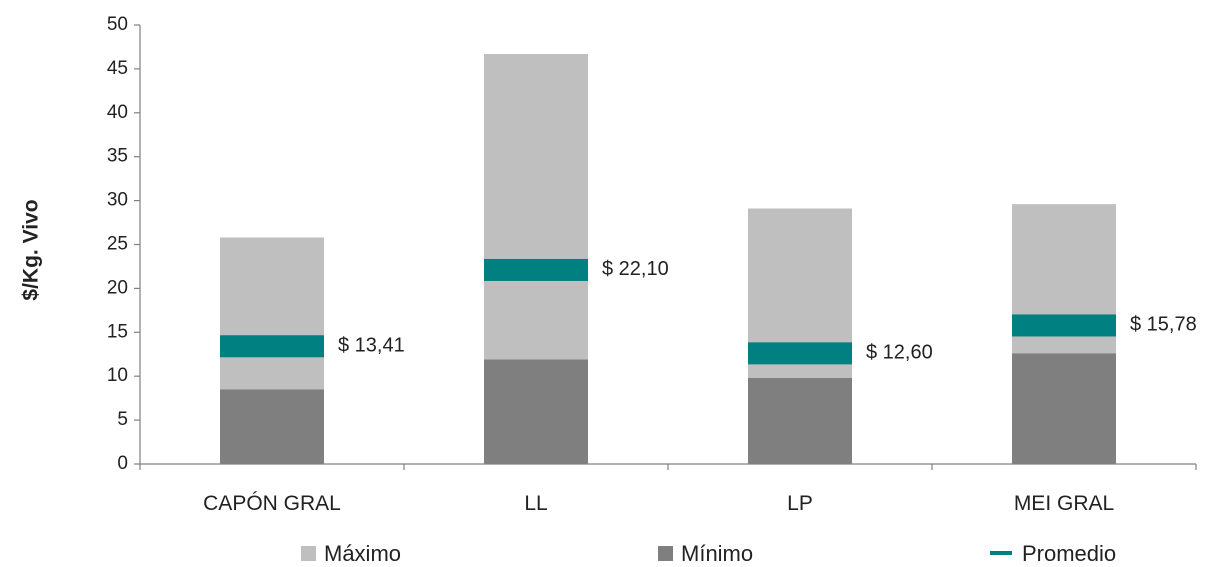 The height and width of the screenshot is (567, 1205). I want to click on y-tick-label: 25, so click(117, 244).